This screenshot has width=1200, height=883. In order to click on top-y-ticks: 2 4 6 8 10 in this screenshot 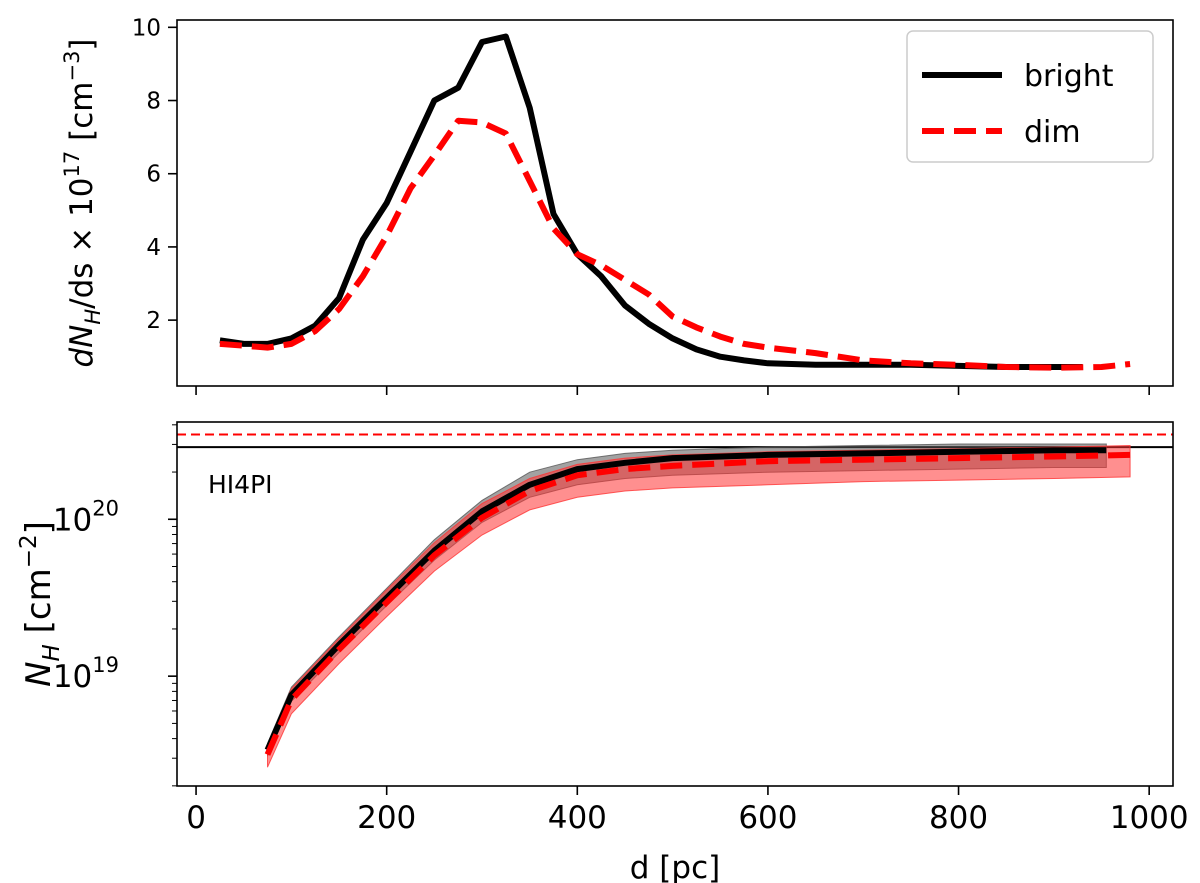, I will do `click(154, 174)`.